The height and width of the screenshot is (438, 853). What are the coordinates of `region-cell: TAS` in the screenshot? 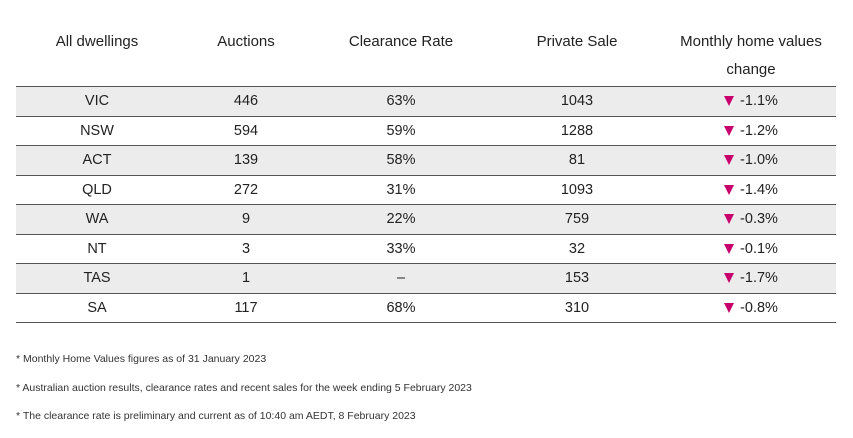 It's located at (97, 278).